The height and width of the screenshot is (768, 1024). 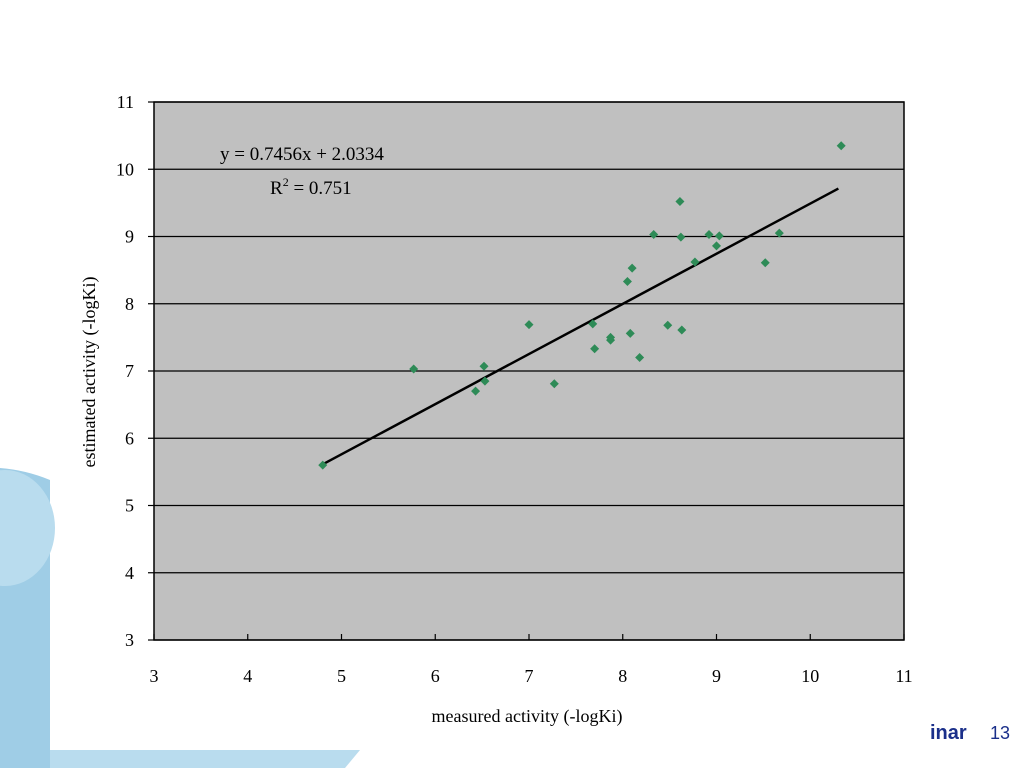 What do you see at coordinates (129, 506) in the screenshot?
I see `y-tick-label-5: 5` at bounding box center [129, 506].